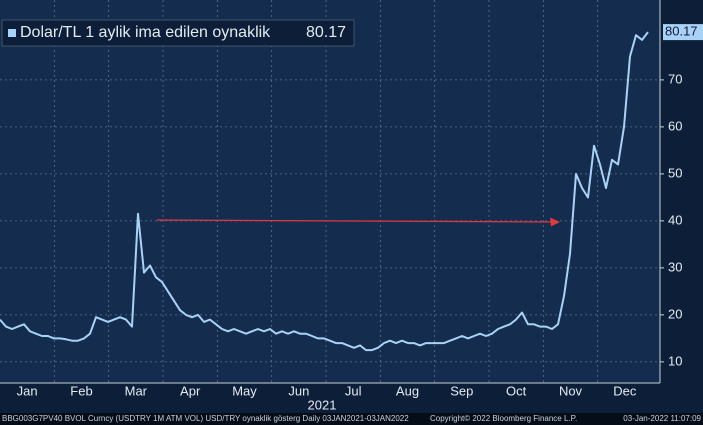  What do you see at coordinates (407, 390) in the screenshot?
I see `x-tick-label: Aug` at bounding box center [407, 390].